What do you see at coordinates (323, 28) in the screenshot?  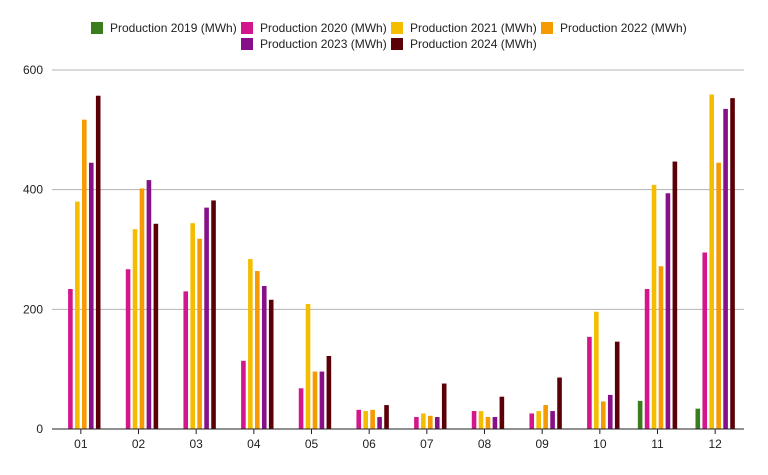 I see `legend-label: Production 2020 (MWh)` at bounding box center [323, 28].